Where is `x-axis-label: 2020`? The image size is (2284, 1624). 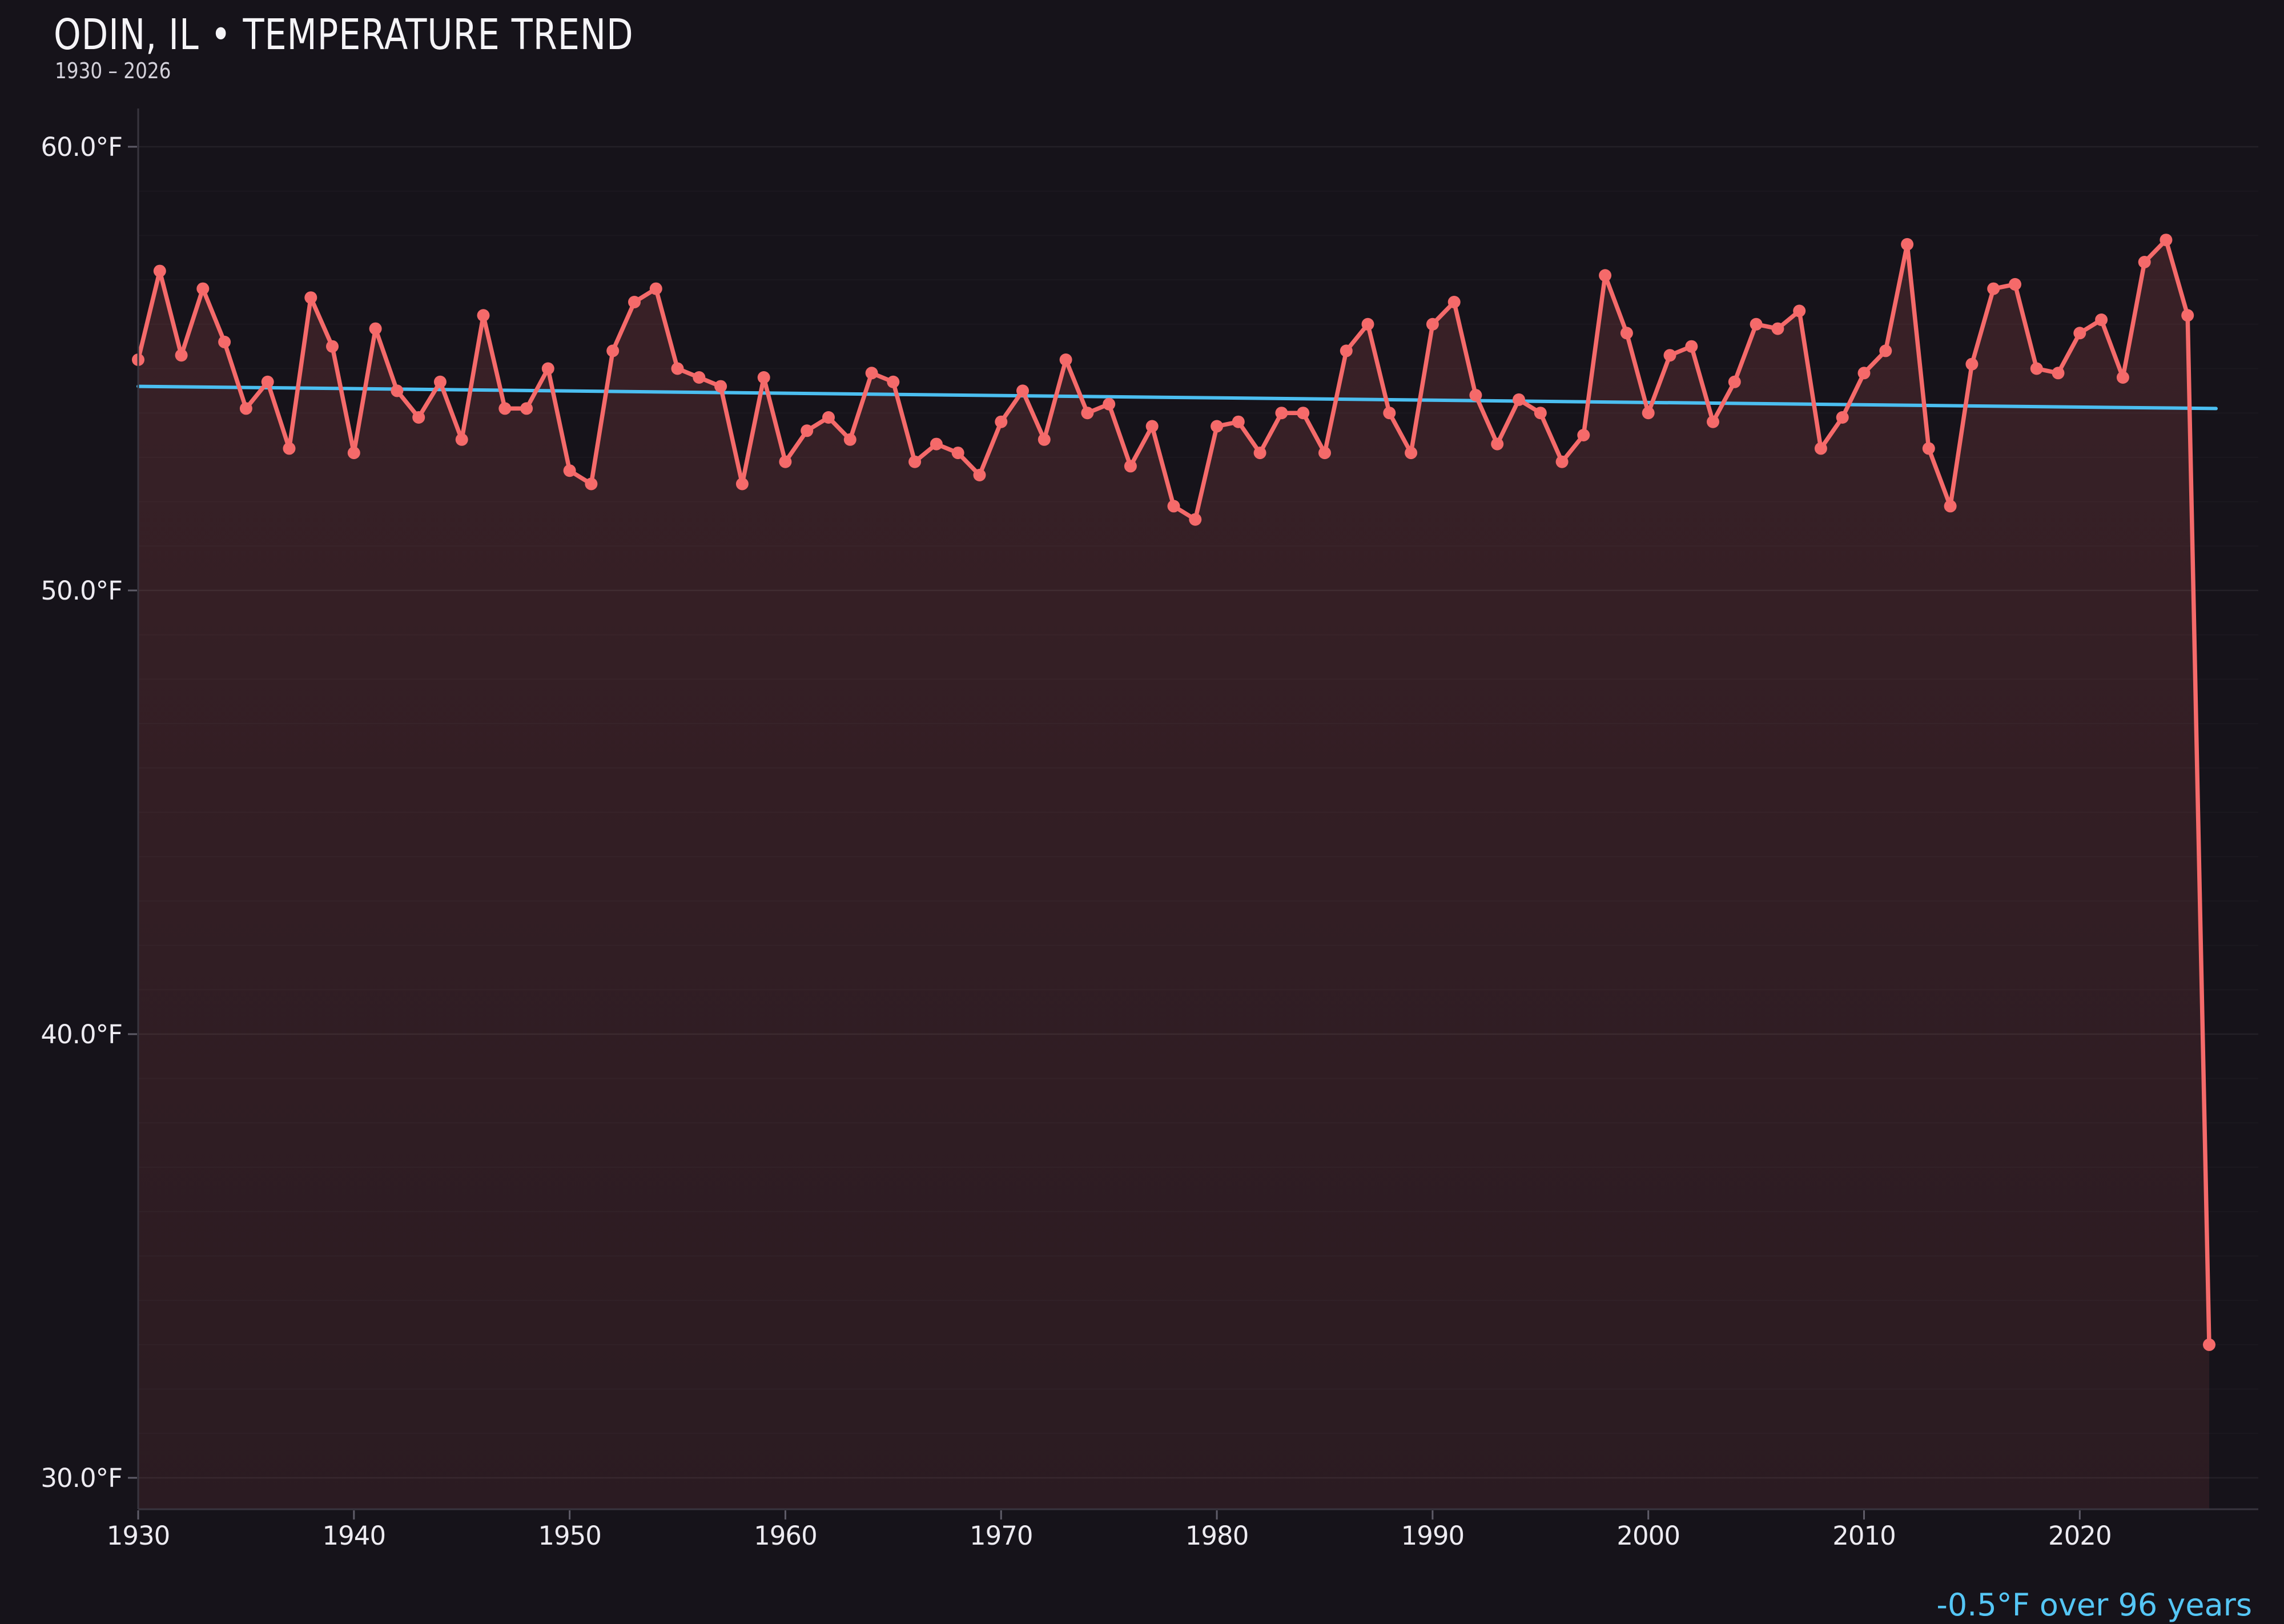 x-axis-label: 2020 is located at coordinates (2080, 1536).